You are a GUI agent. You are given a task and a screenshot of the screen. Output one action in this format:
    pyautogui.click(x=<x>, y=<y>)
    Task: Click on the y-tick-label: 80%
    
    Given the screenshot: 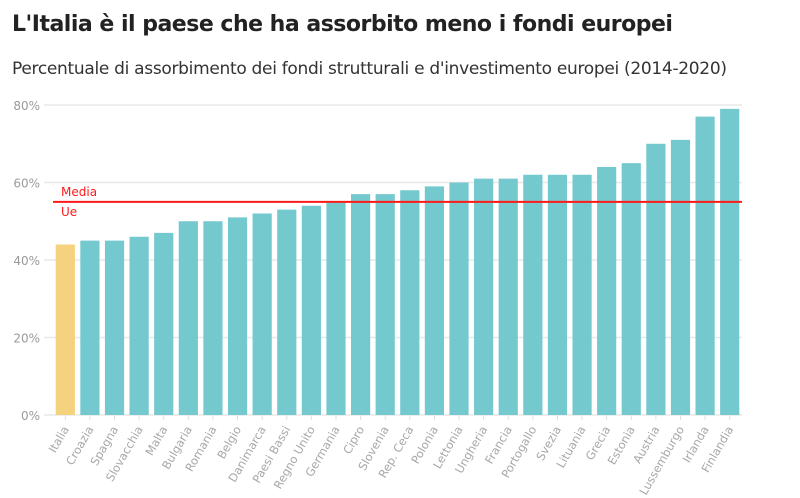 What is the action you would take?
    pyautogui.click(x=26, y=106)
    